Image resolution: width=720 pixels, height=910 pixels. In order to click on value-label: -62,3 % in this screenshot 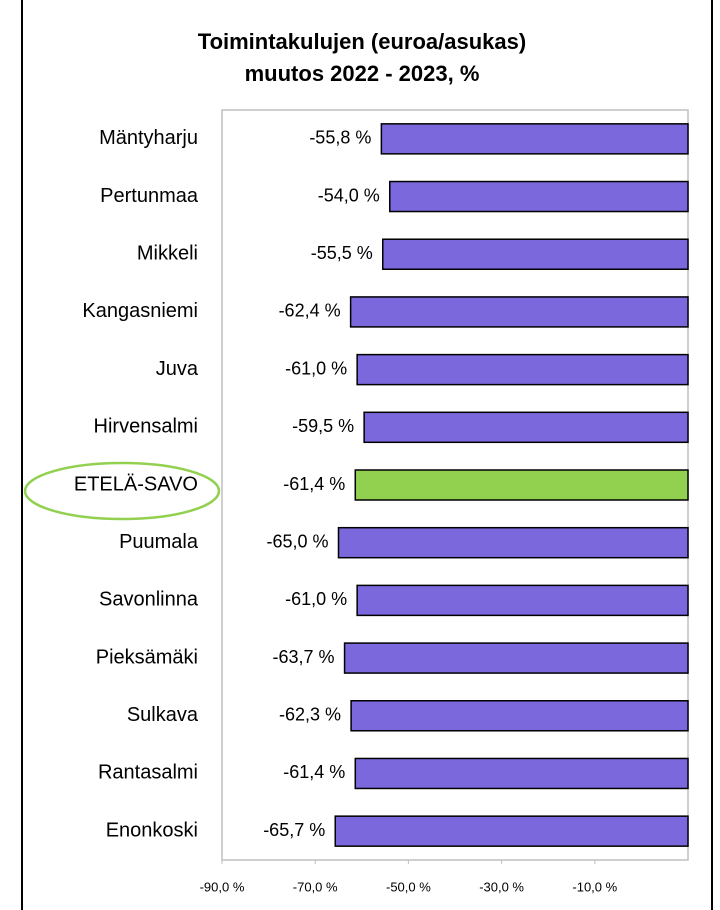, I will do `click(310, 715)`.